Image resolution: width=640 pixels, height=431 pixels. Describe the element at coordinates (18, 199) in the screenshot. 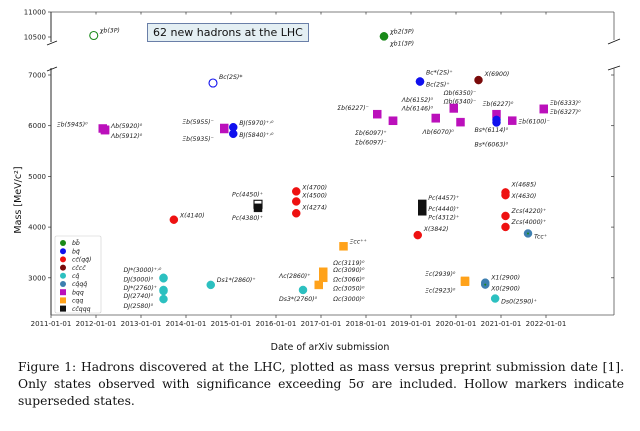

I see `y-axis-label: Mass [MeV/c²]` at that location.